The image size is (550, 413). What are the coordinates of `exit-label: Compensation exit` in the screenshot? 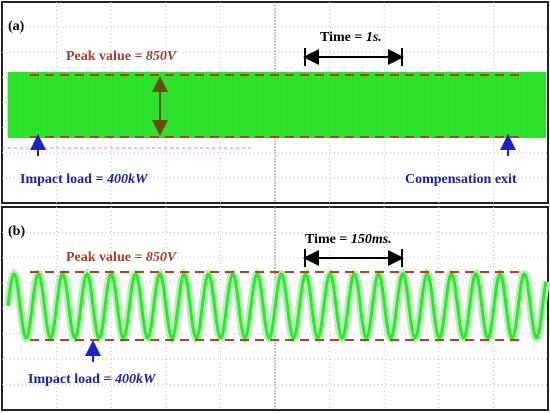 It's located at (461, 179).